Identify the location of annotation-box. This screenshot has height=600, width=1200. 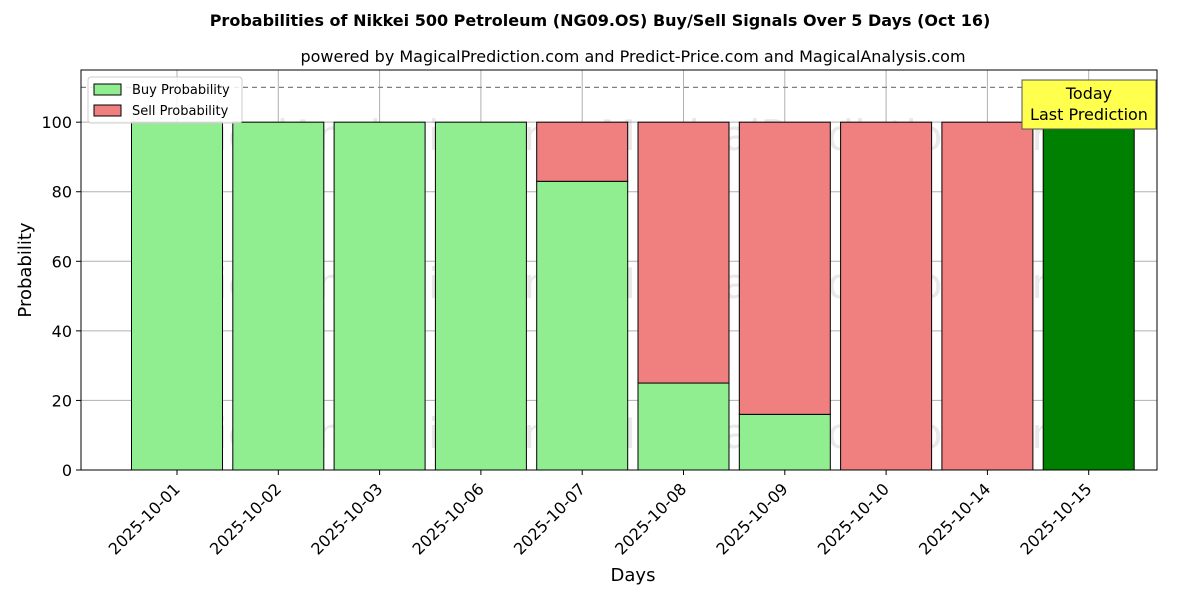
(1089, 104).